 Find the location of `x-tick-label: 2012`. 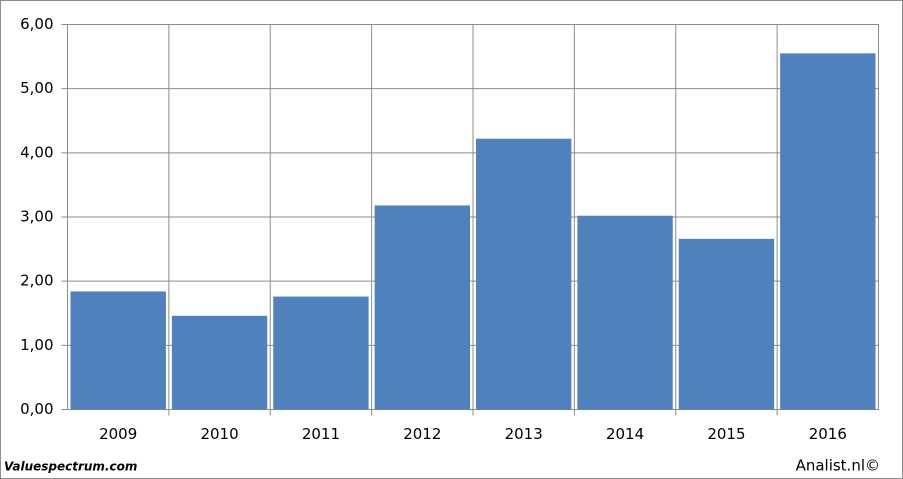

x-tick-label: 2012 is located at coordinates (422, 434).